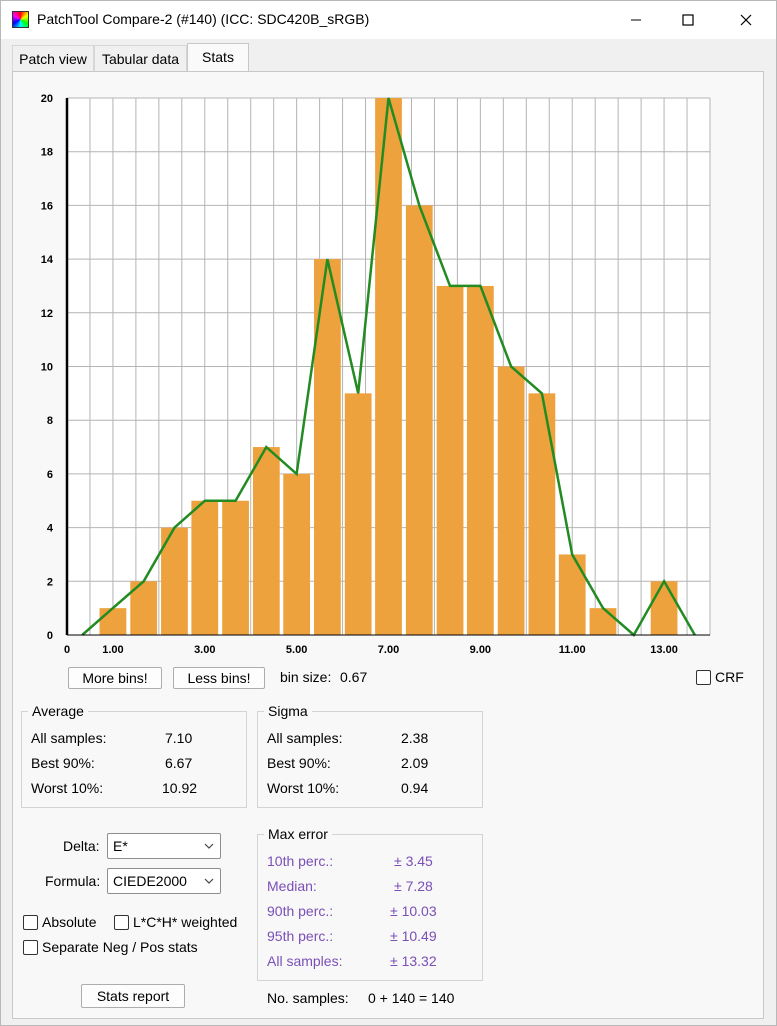  I want to click on y-tick-label: 20, so click(47, 99).